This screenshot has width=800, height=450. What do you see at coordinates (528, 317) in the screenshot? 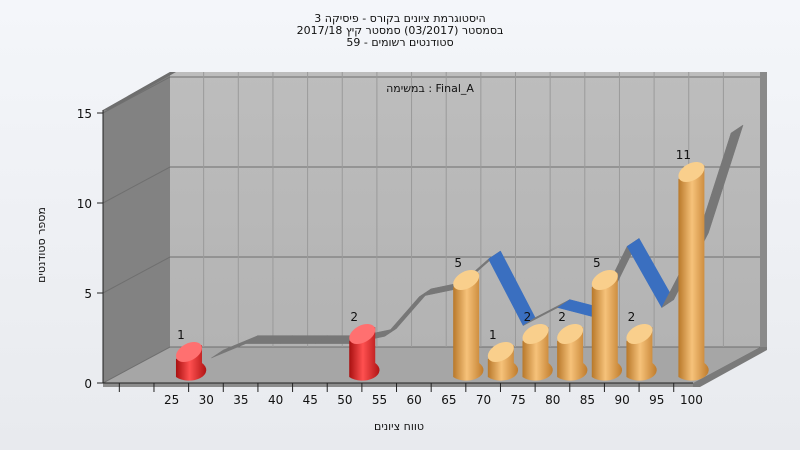
I see `bar-value-label-4: 2` at bounding box center [528, 317].